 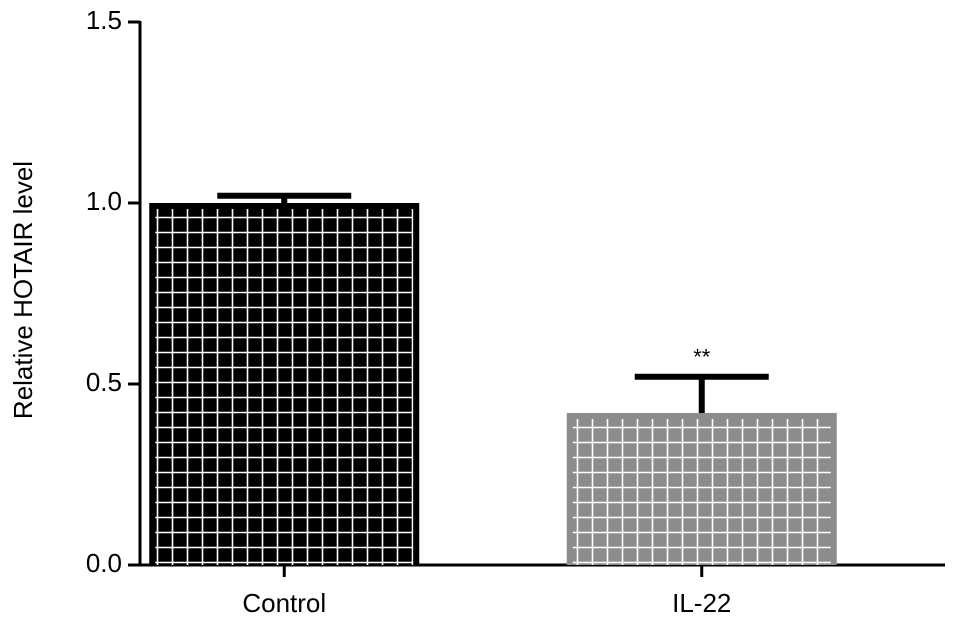 What do you see at coordinates (104, 201) in the screenshot?
I see `y-tick-label: 1.0` at bounding box center [104, 201].